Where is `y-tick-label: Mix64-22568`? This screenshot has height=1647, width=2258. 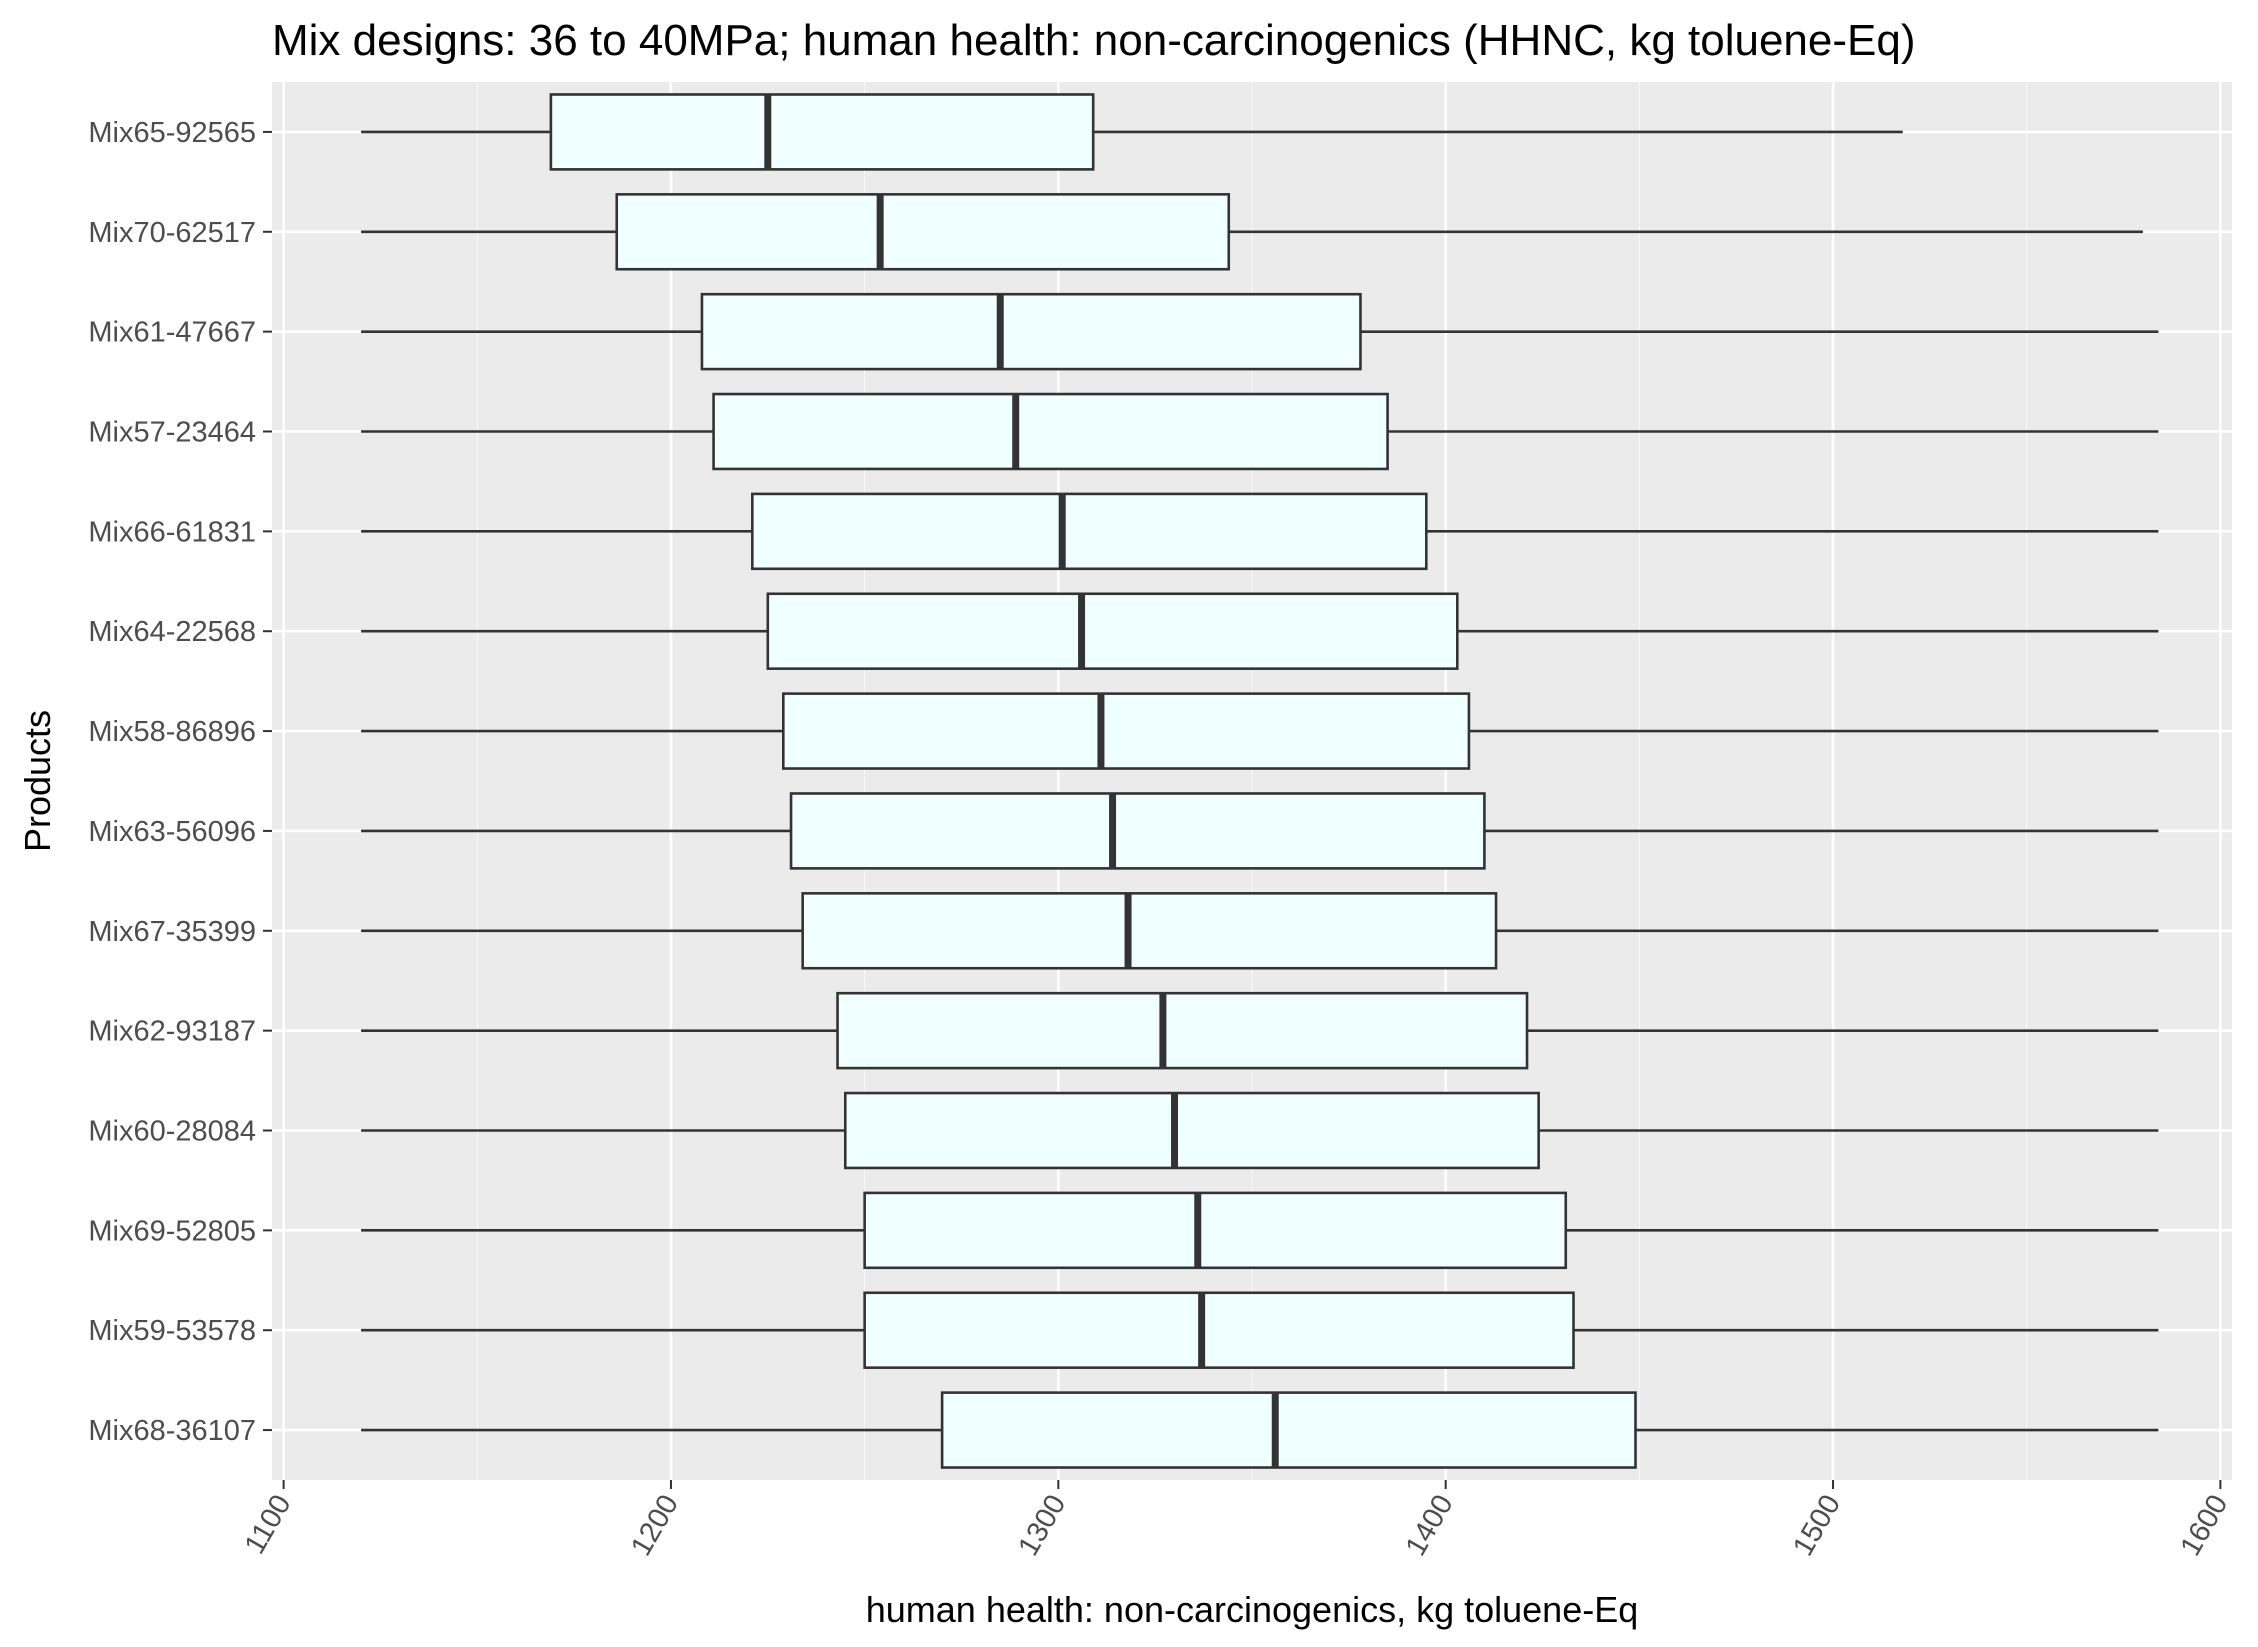 y-tick-label: Mix64-22568 is located at coordinates (172, 632).